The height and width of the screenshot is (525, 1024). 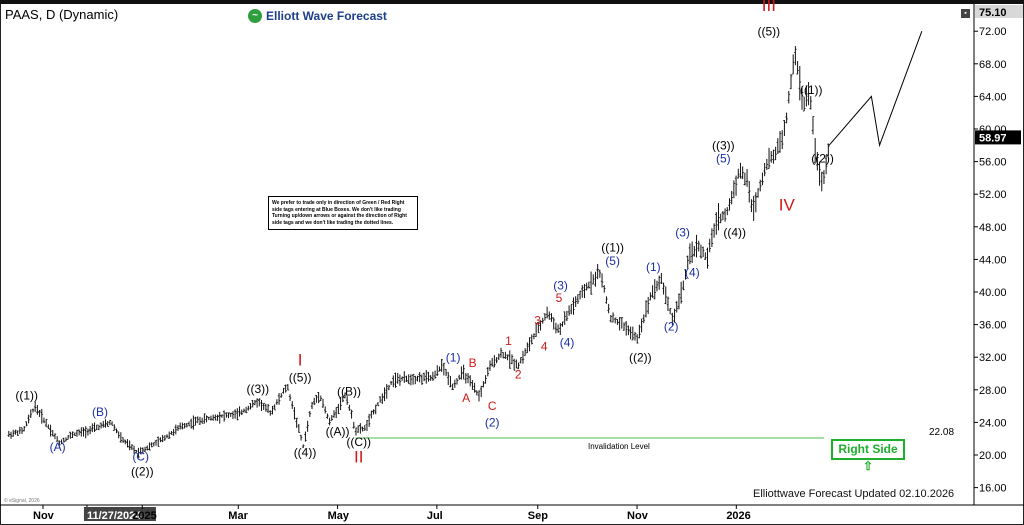 What do you see at coordinates (993, 423) in the screenshot?
I see `y-tick-label: 24.00` at bounding box center [993, 423].